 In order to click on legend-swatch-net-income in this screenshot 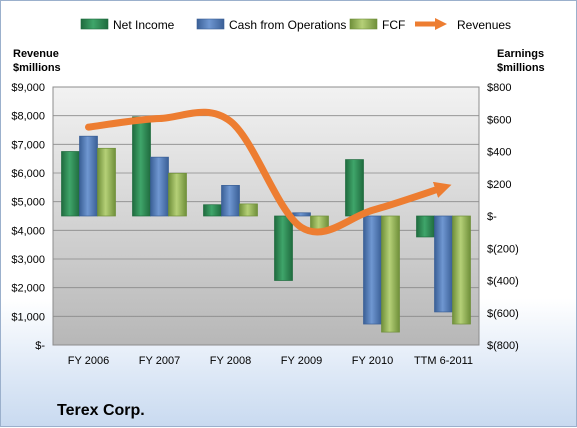, I will do `click(94, 24)`.